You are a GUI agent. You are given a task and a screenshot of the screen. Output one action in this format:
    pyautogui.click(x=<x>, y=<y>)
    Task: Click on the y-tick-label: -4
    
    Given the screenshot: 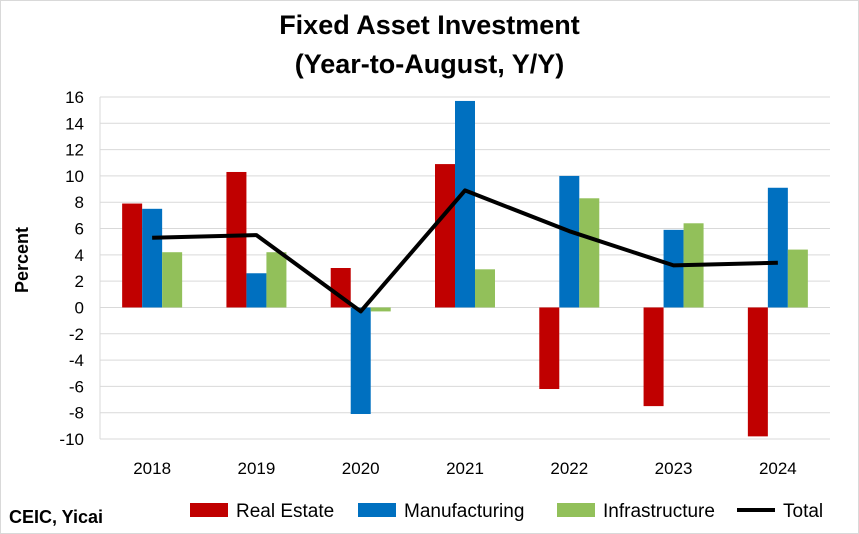 What is the action you would take?
    pyautogui.click(x=76, y=360)
    